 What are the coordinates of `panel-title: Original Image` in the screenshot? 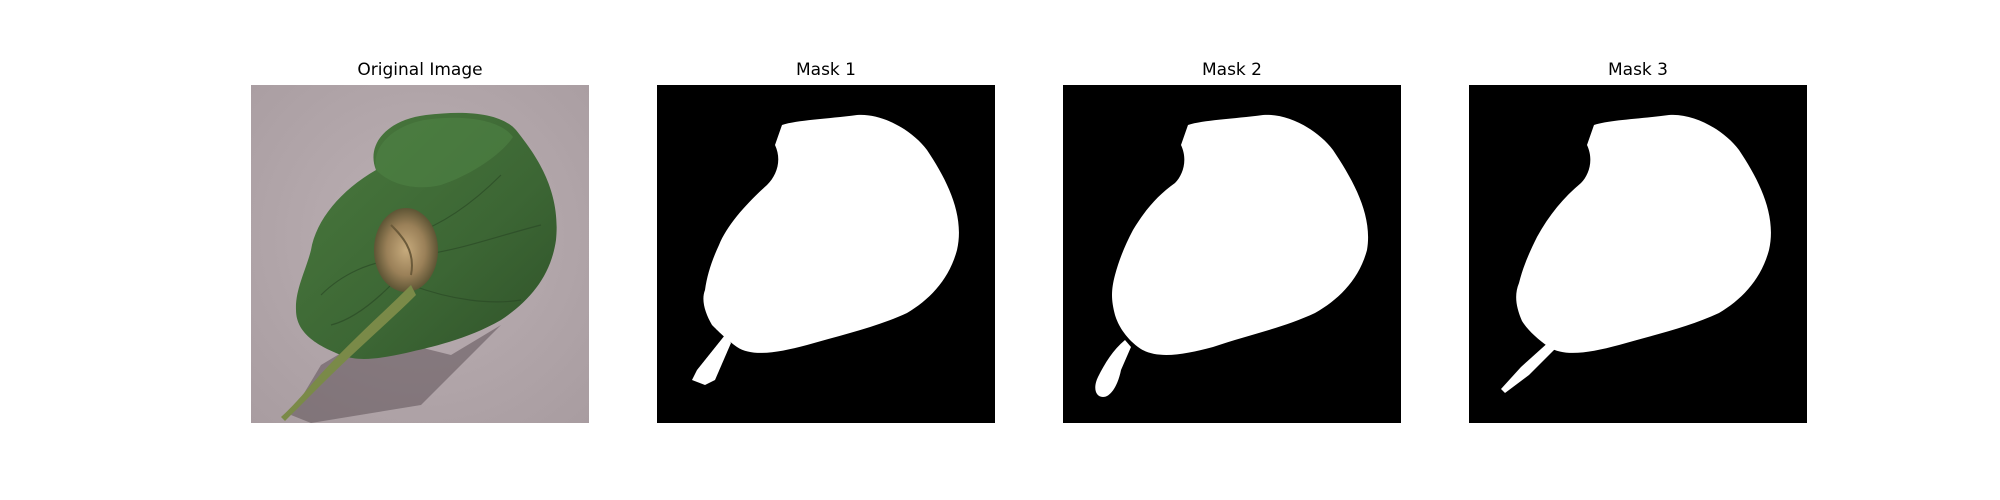 It's located at (420, 70).